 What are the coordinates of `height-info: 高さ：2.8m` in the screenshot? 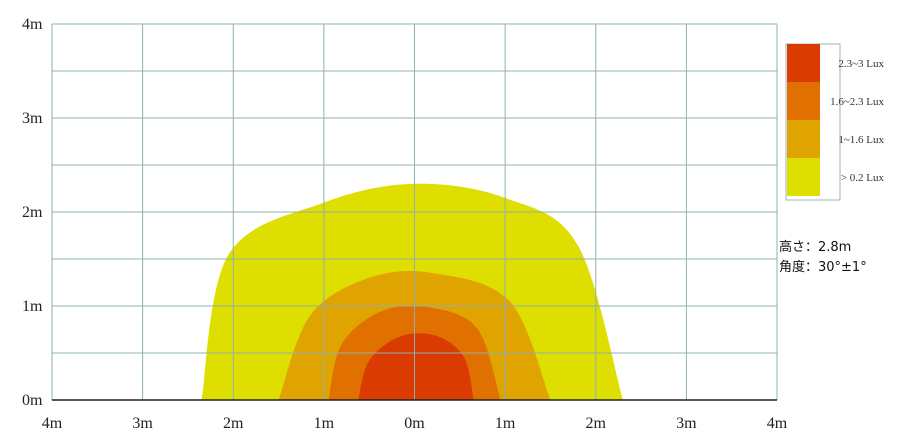 It's located at (815, 247).